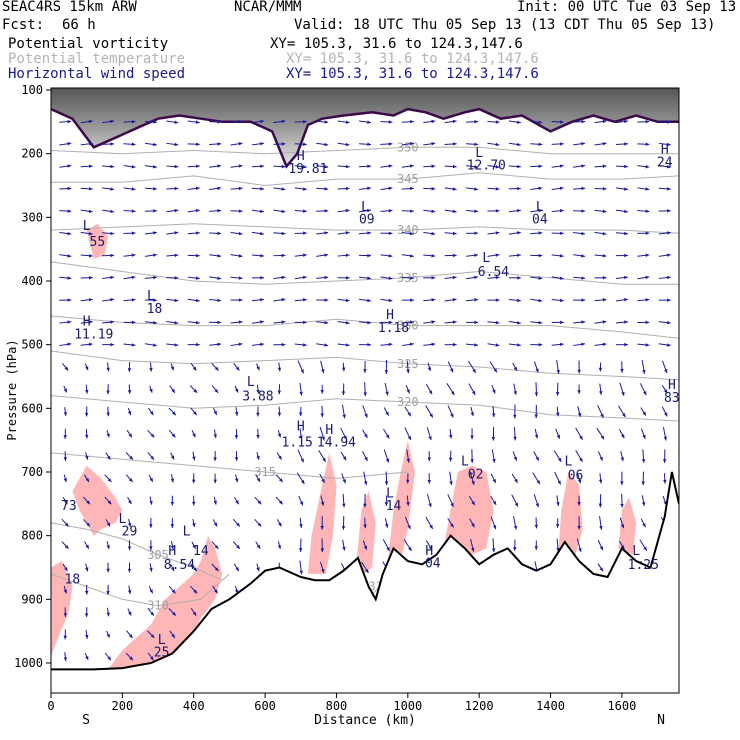 This screenshot has width=740, height=740. Describe the element at coordinates (336, 443) in the screenshot. I see `extremum-label: 14.94` at that location.